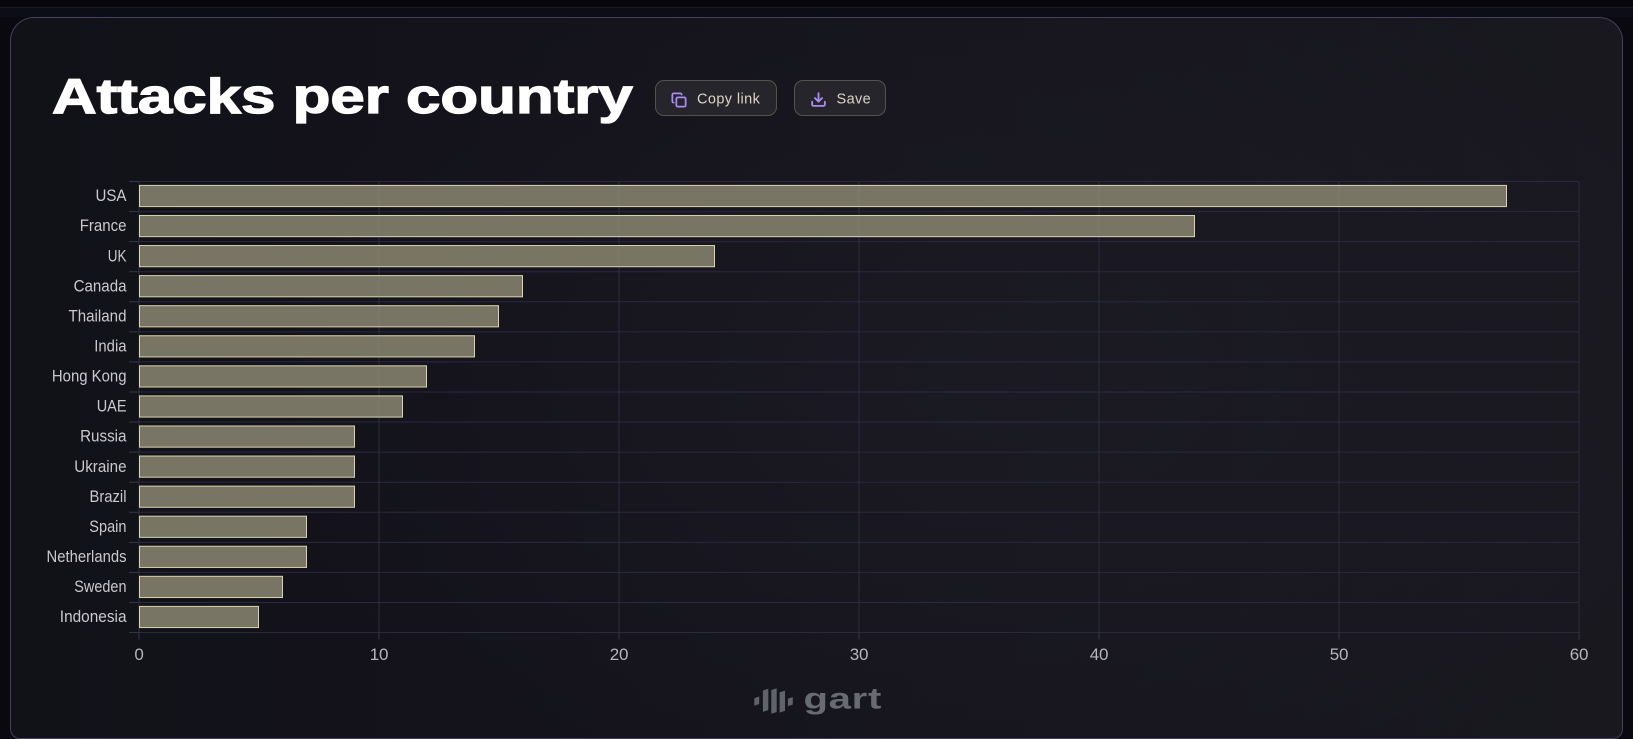 This screenshot has height=739, width=1633. What do you see at coordinates (1339, 654) in the screenshot?
I see `svg-text: 50` at bounding box center [1339, 654].